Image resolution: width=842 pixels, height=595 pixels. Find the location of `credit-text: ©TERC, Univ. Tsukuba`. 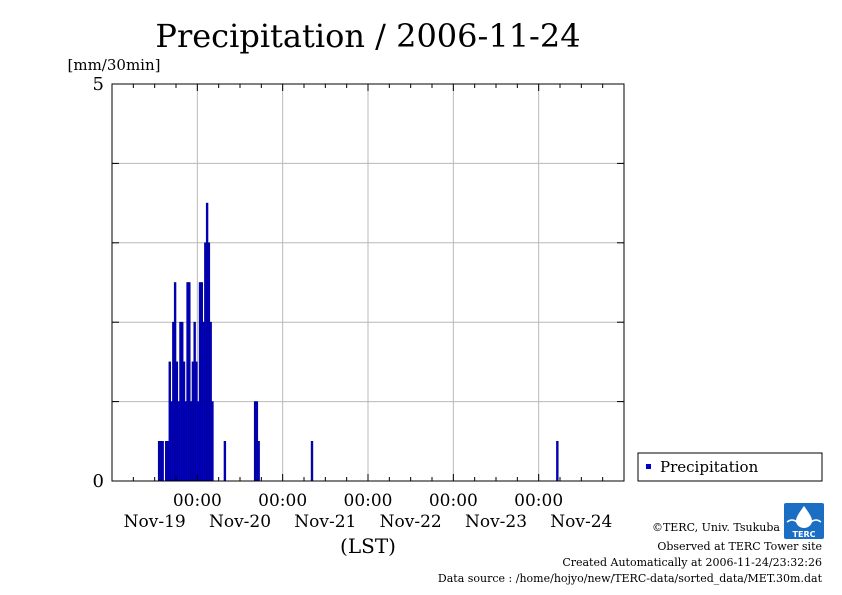

credit-text: ©TERC, Univ. Tsukuba is located at coordinates (716, 527).